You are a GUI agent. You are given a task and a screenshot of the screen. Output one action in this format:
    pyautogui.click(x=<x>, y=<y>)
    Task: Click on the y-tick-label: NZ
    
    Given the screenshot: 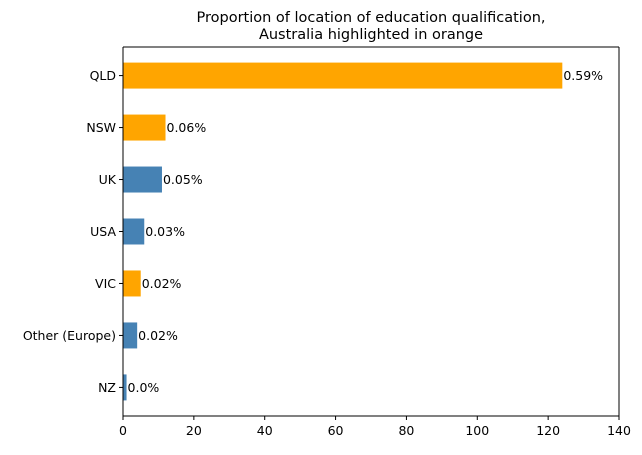 What is the action you would take?
    pyautogui.click(x=107, y=387)
    